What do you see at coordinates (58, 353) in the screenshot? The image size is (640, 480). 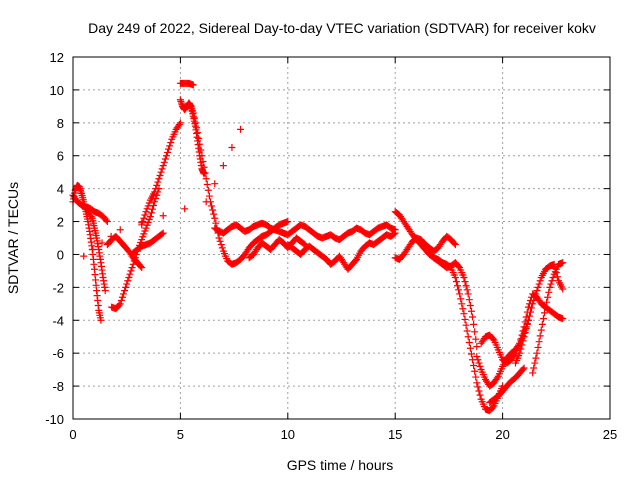 I see `y-tick-label: -6` at bounding box center [58, 353].